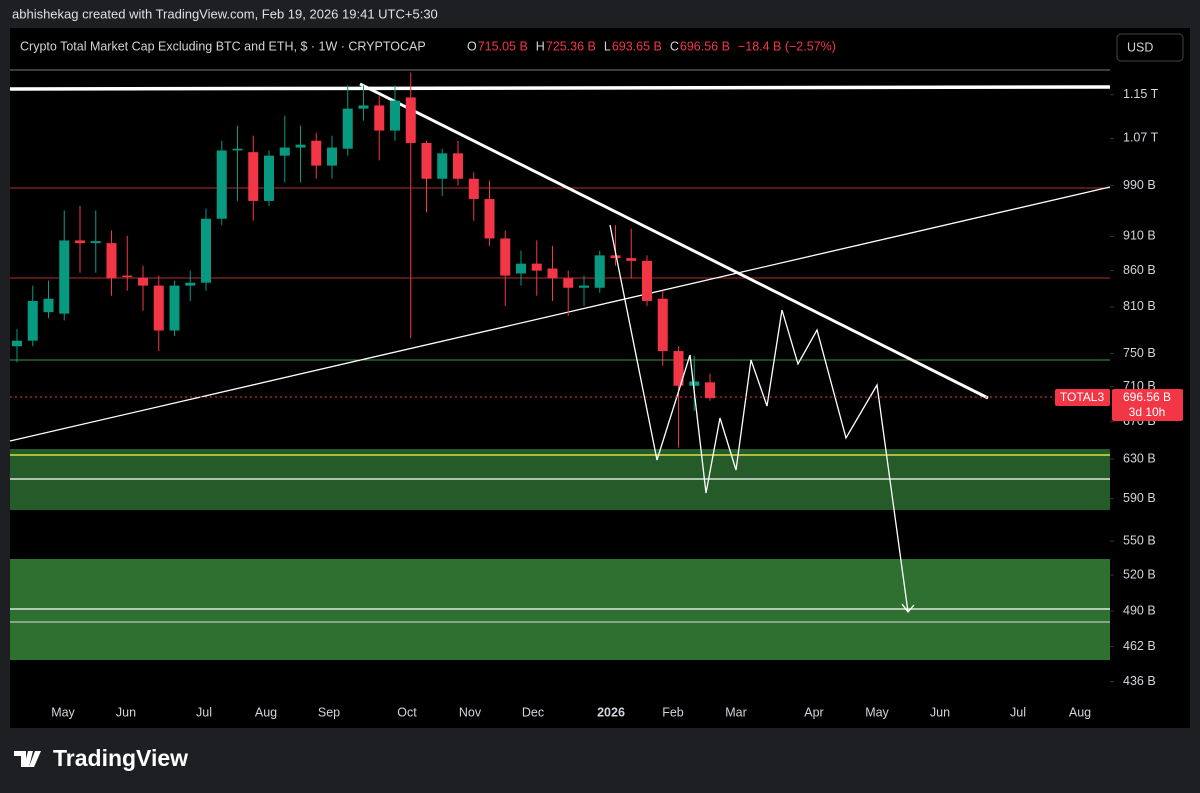 The height and width of the screenshot is (793, 1200). I want to click on y-tick-label: 550 B, so click(1139, 540).